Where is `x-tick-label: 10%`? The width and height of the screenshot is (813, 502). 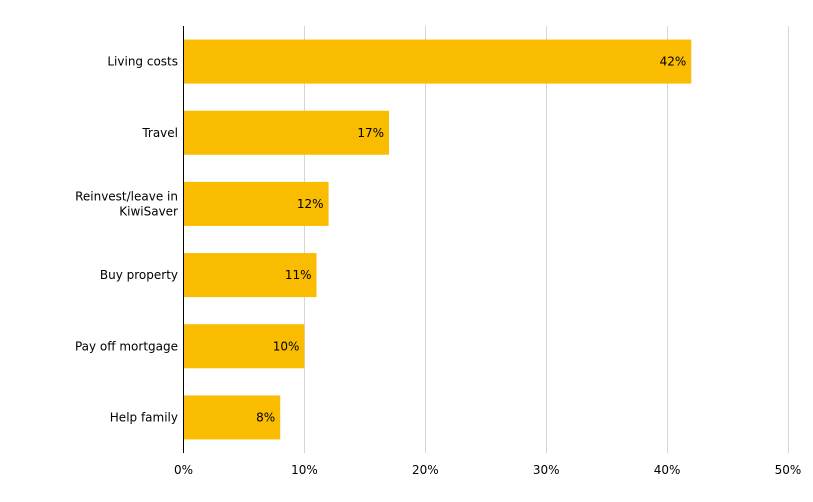
x-tick-label: 10% is located at coordinates (304, 470).